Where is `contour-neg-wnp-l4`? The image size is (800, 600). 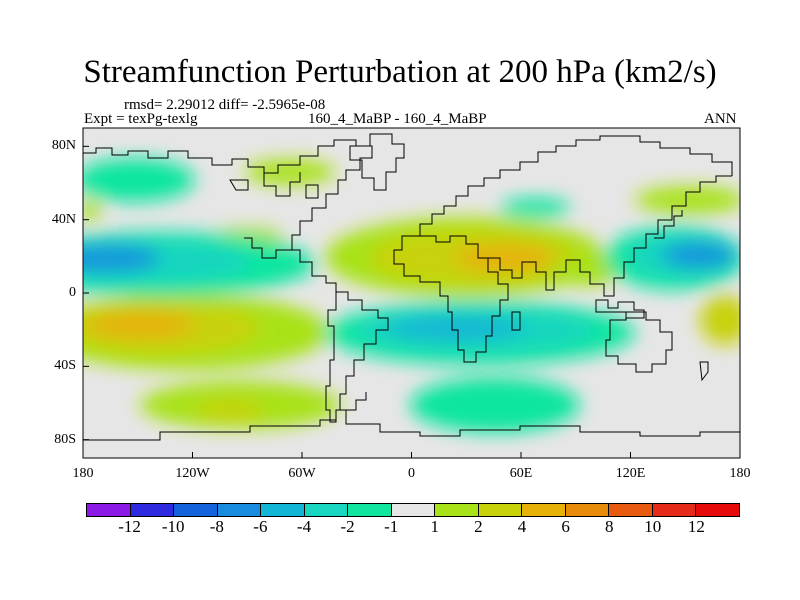
contour-neg-wnp-l4 is located at coordinates (700, 255).